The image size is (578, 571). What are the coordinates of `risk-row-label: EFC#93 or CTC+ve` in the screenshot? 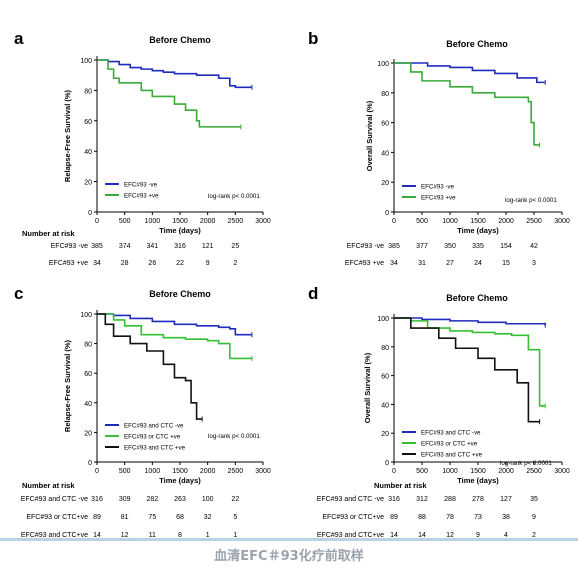 It's located at (353, 517).